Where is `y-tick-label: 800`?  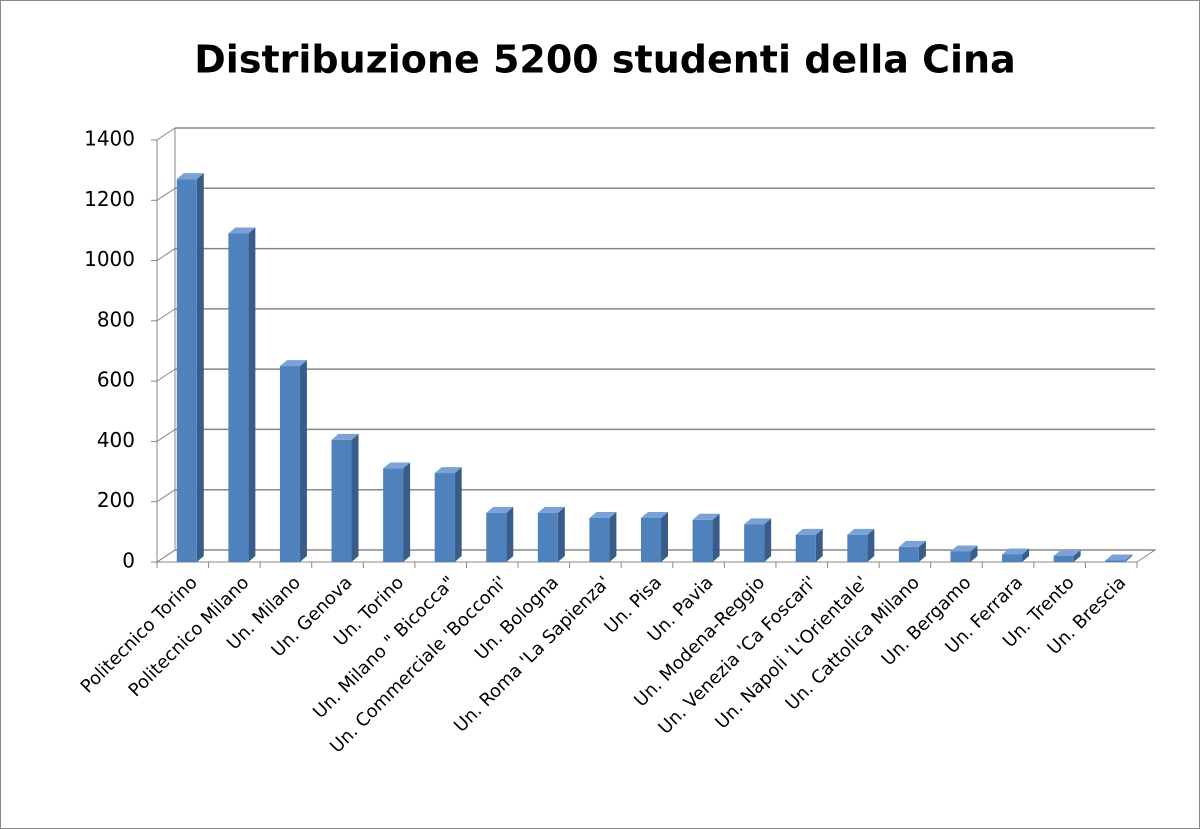 y-tick-label: 800 is located at coordinates (116, 319).